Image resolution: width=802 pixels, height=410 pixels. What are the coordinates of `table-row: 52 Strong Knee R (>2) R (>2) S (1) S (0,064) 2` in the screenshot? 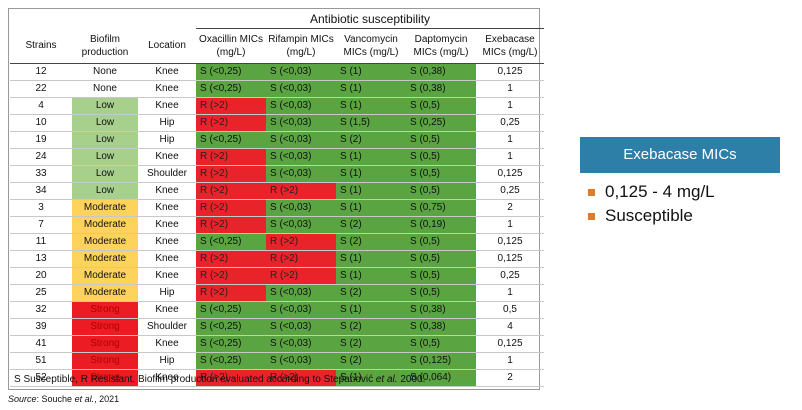 It's located at (277, 378).